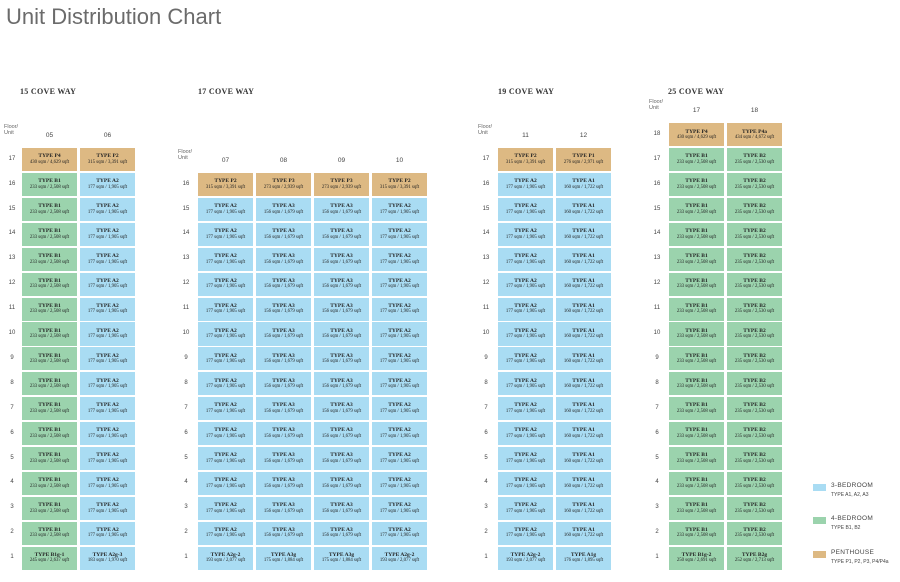 This screenshot has height=582, width=900. What do you see at coordinates (341, 185) in the screenshot?
I see `unit-cell: TYPE P3 273 sqm / 2,939 sqft` at bounding box center [341, 185].